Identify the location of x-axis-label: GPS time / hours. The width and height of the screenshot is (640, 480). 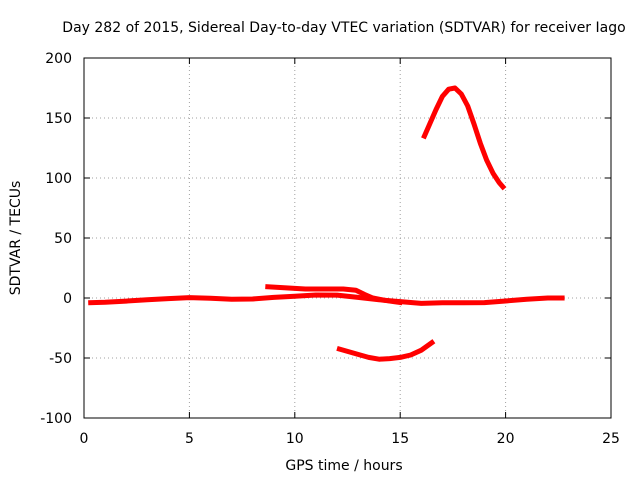
(343, 466).